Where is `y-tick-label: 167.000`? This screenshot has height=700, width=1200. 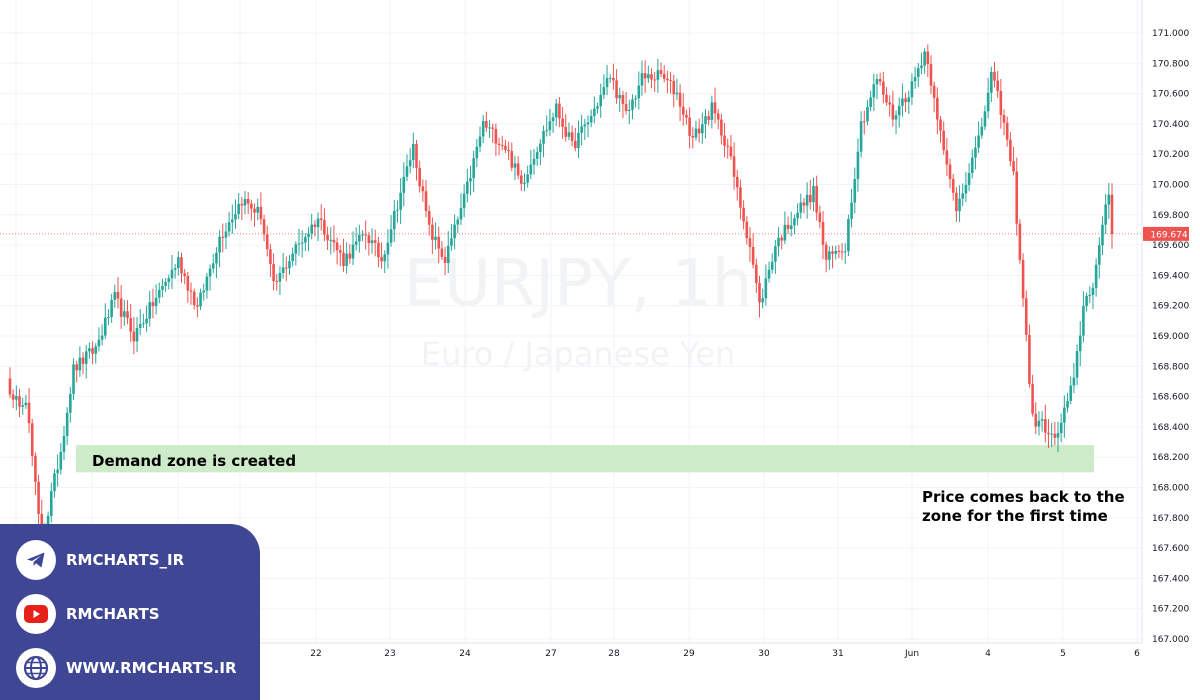 y-tick-label: 167.000 is located at coordinates (1170, 640).